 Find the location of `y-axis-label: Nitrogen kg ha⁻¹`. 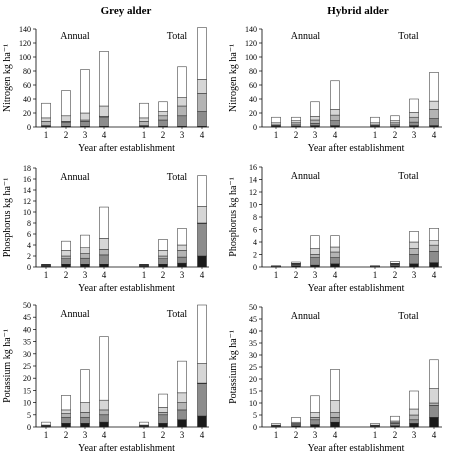

y-axis-label: Nitrogen kg ha⁻¹ is located at coordinates (233, 78).